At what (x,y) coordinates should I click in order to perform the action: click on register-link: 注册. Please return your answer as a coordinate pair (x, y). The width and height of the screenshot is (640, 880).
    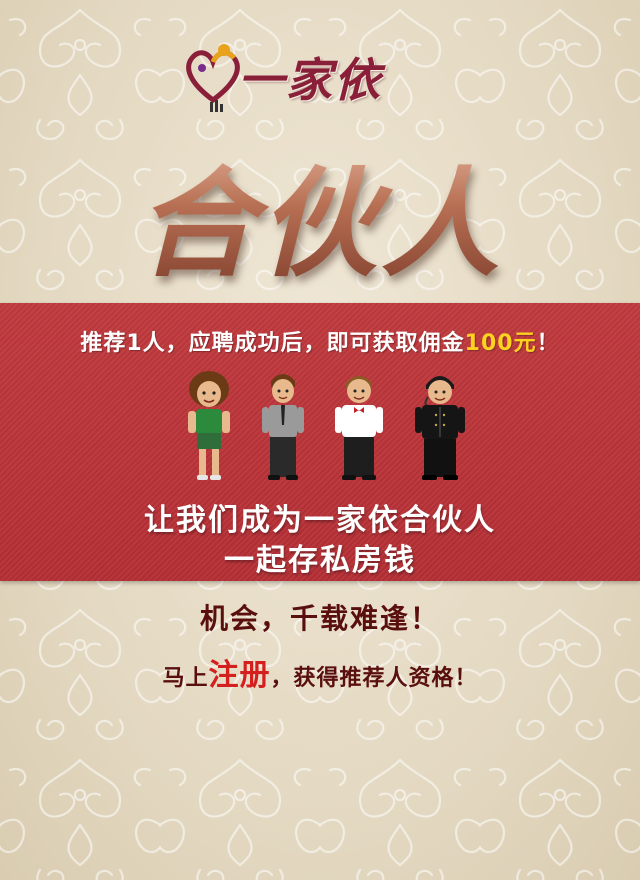
    Looking at the image, I should click on (239, 675).